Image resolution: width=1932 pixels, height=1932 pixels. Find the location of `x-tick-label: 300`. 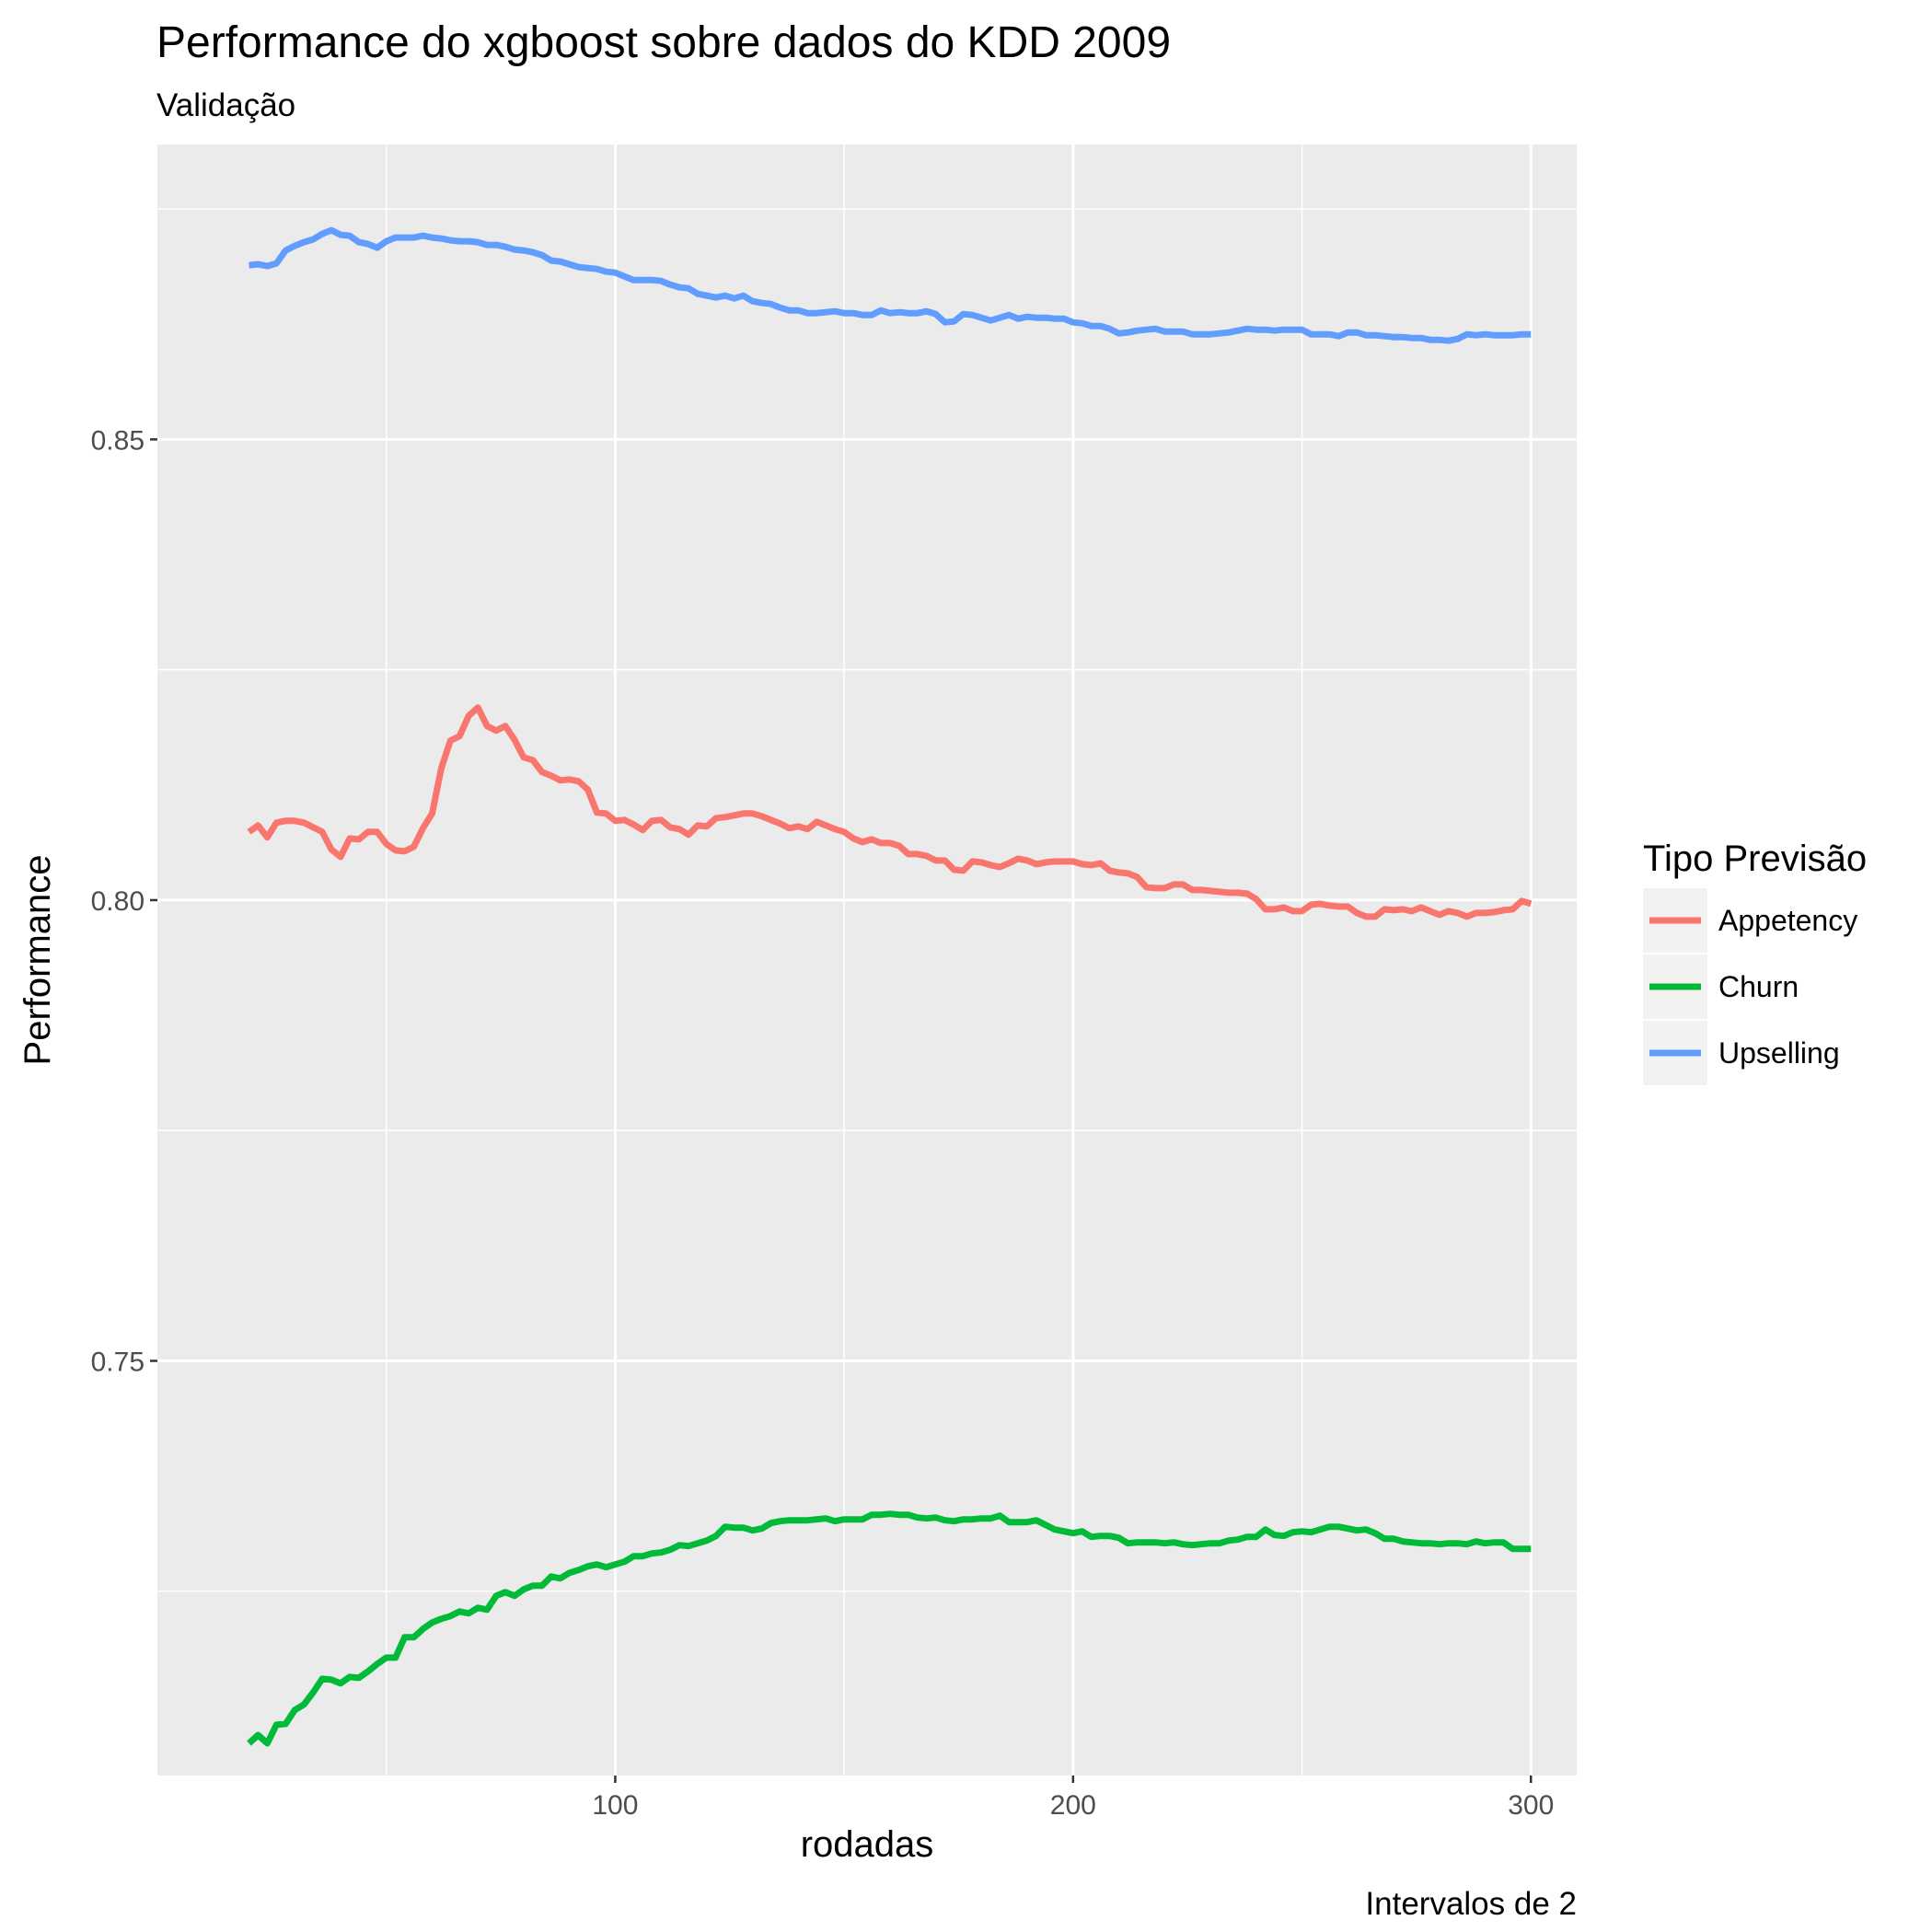

x-tick-label: 300 is located at coordinates (1531, 1806).